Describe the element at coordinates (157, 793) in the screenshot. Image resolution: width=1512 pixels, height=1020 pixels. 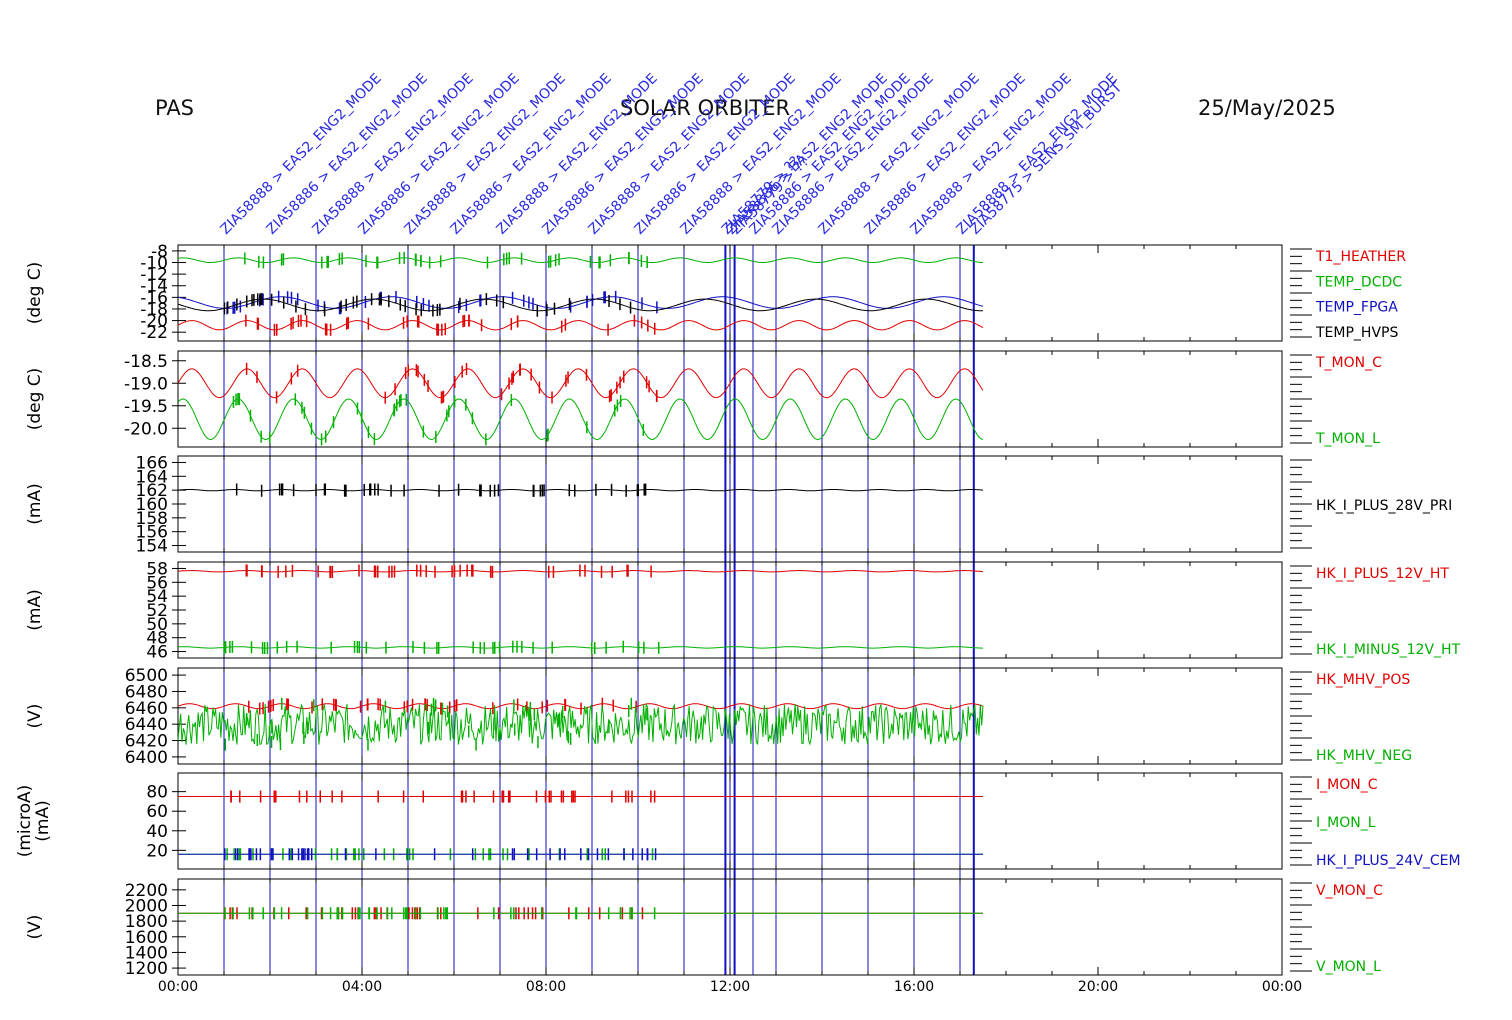
I see `y-tick-label: 80` at that location.